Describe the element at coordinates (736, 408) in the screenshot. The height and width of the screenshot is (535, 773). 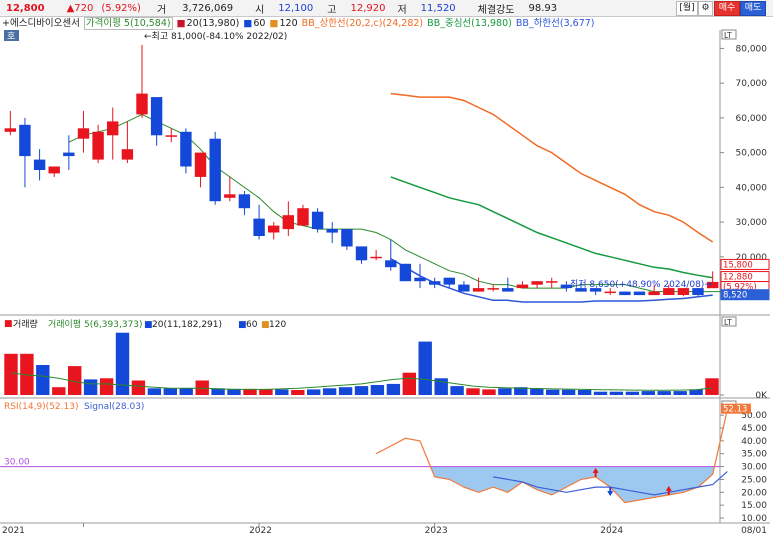
I see `rsi-value-badge-box` at that location.